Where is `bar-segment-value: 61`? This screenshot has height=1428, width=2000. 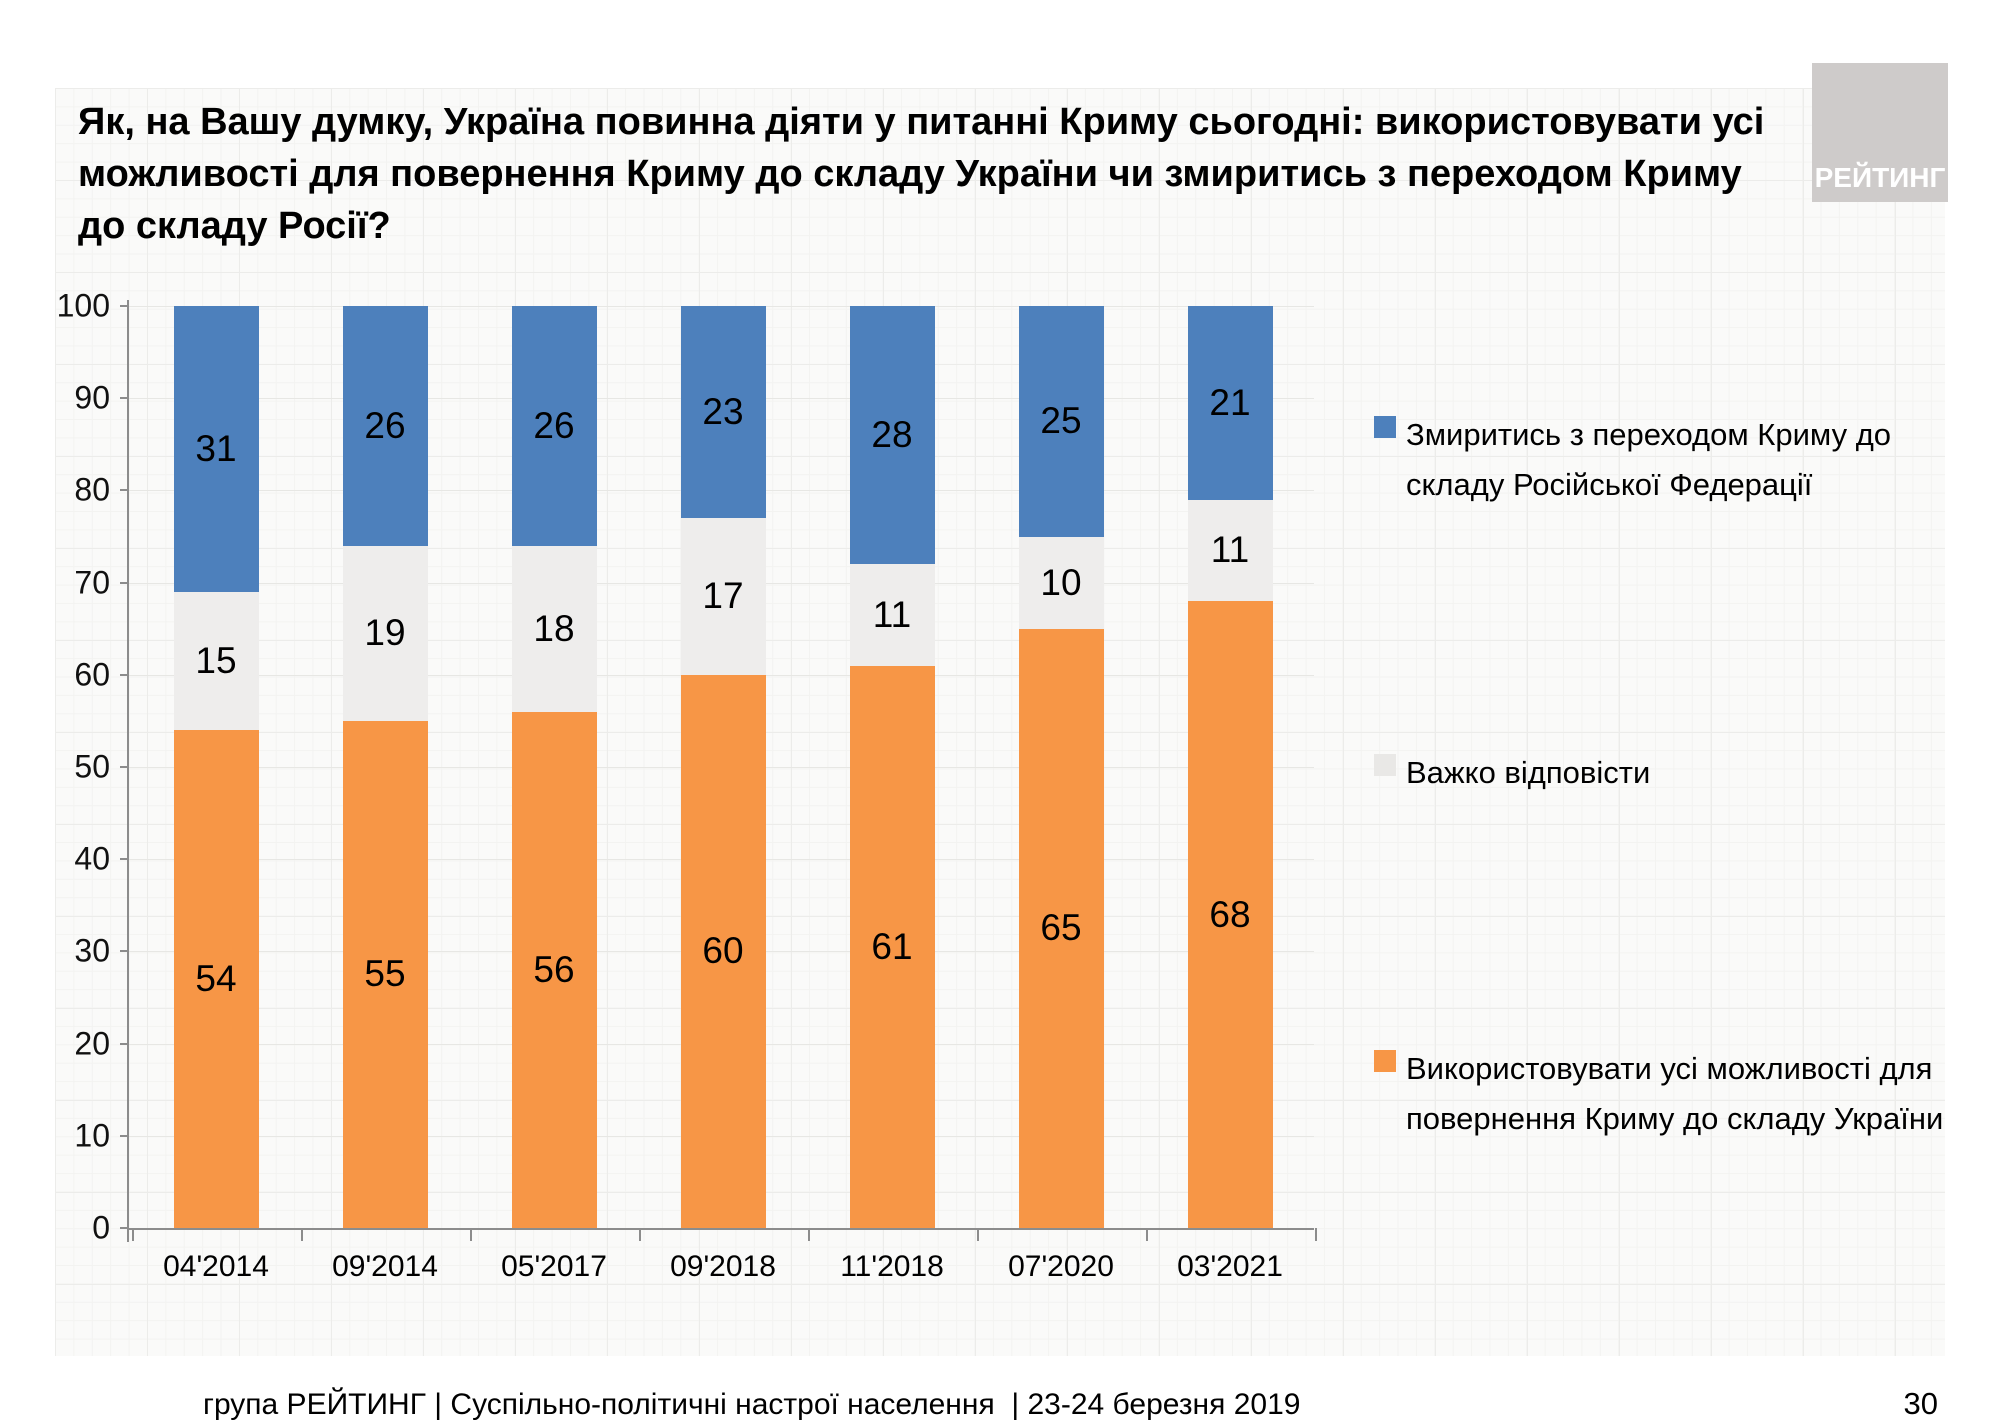
bar-segment-value: 61 is located at coordinates (892, 946).